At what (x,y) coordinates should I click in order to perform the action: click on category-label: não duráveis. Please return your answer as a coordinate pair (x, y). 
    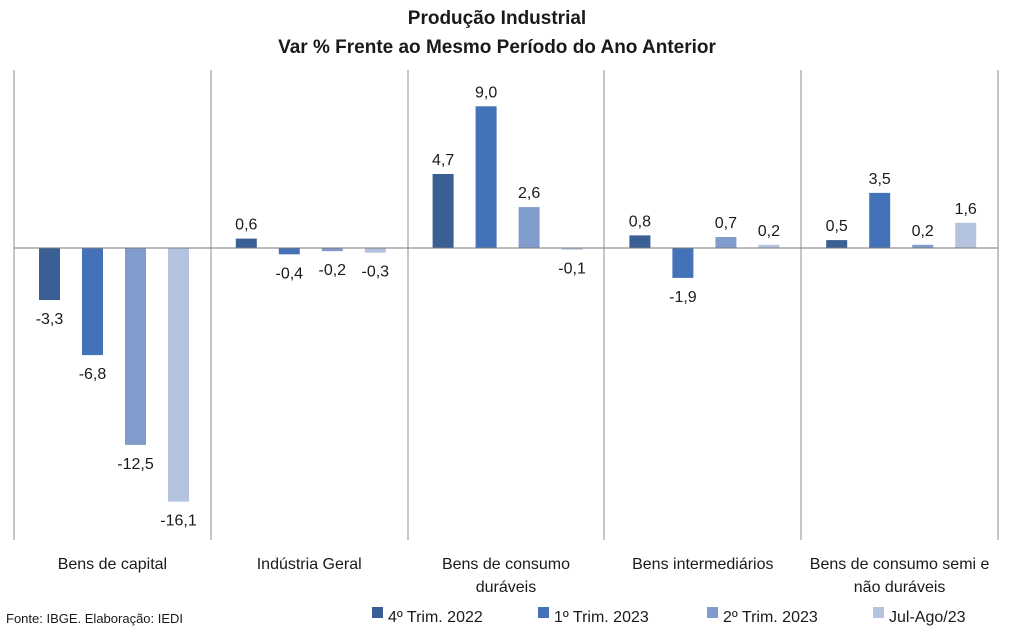
    Looking at the image, I should click on (900, 587).